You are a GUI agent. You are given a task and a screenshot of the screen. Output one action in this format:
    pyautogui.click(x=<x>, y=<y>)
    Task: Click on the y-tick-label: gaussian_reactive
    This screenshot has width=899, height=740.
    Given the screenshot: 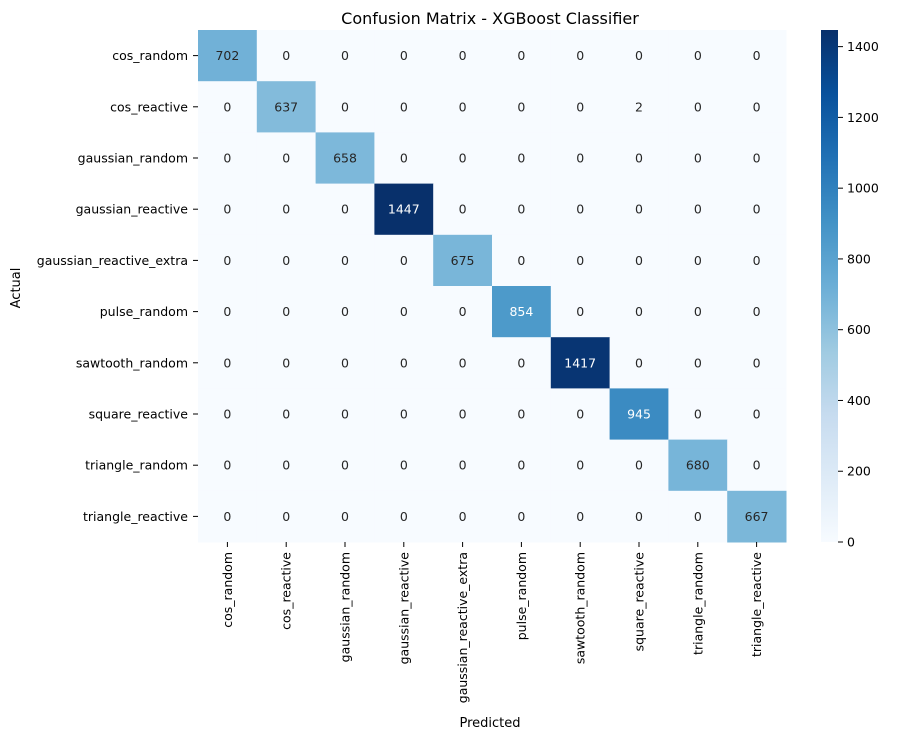 What is the action you would take?
    pyautogui.click(x=132, y=209)
    